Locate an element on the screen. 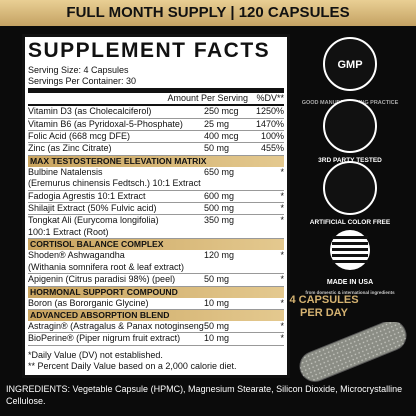 This screenshot has height=416, width=416. nutrient-name: Shoden® Ashwagandha is located at coordinates (76, 255).